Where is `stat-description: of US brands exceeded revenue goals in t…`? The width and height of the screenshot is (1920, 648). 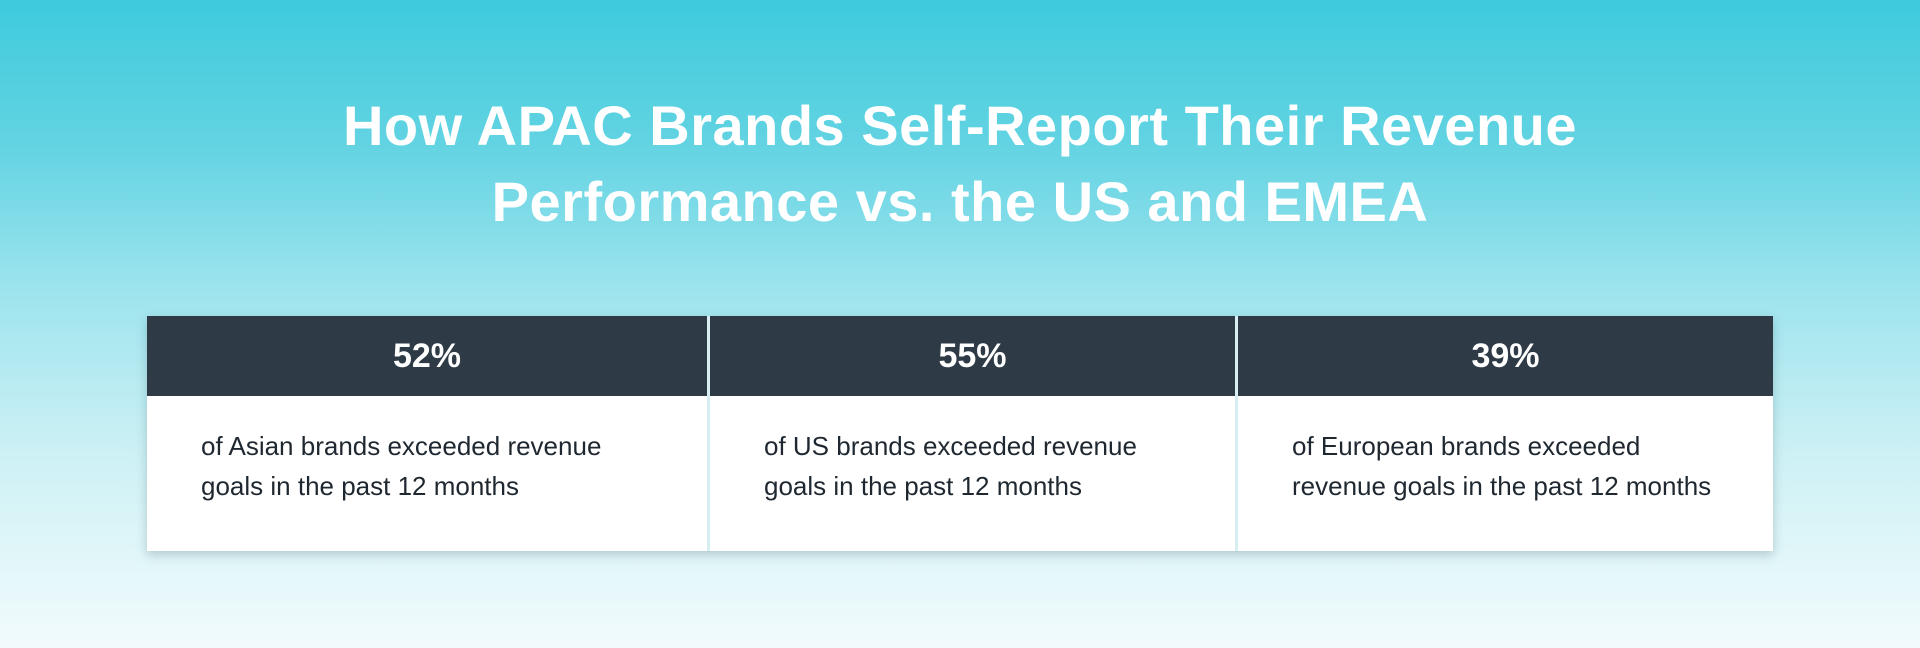 stat-description: of US brands exceeded revenue goals in t… is located at coordinates (972, 473).